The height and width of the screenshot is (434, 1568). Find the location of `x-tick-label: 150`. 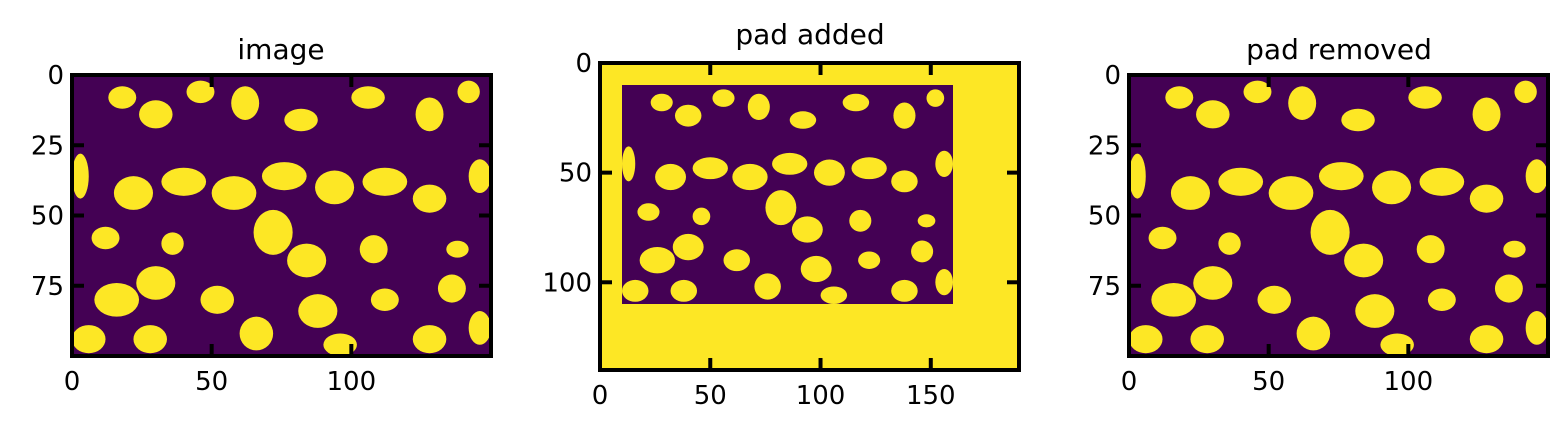

x-tick-label: 150 is located at coordinates (931, 396).